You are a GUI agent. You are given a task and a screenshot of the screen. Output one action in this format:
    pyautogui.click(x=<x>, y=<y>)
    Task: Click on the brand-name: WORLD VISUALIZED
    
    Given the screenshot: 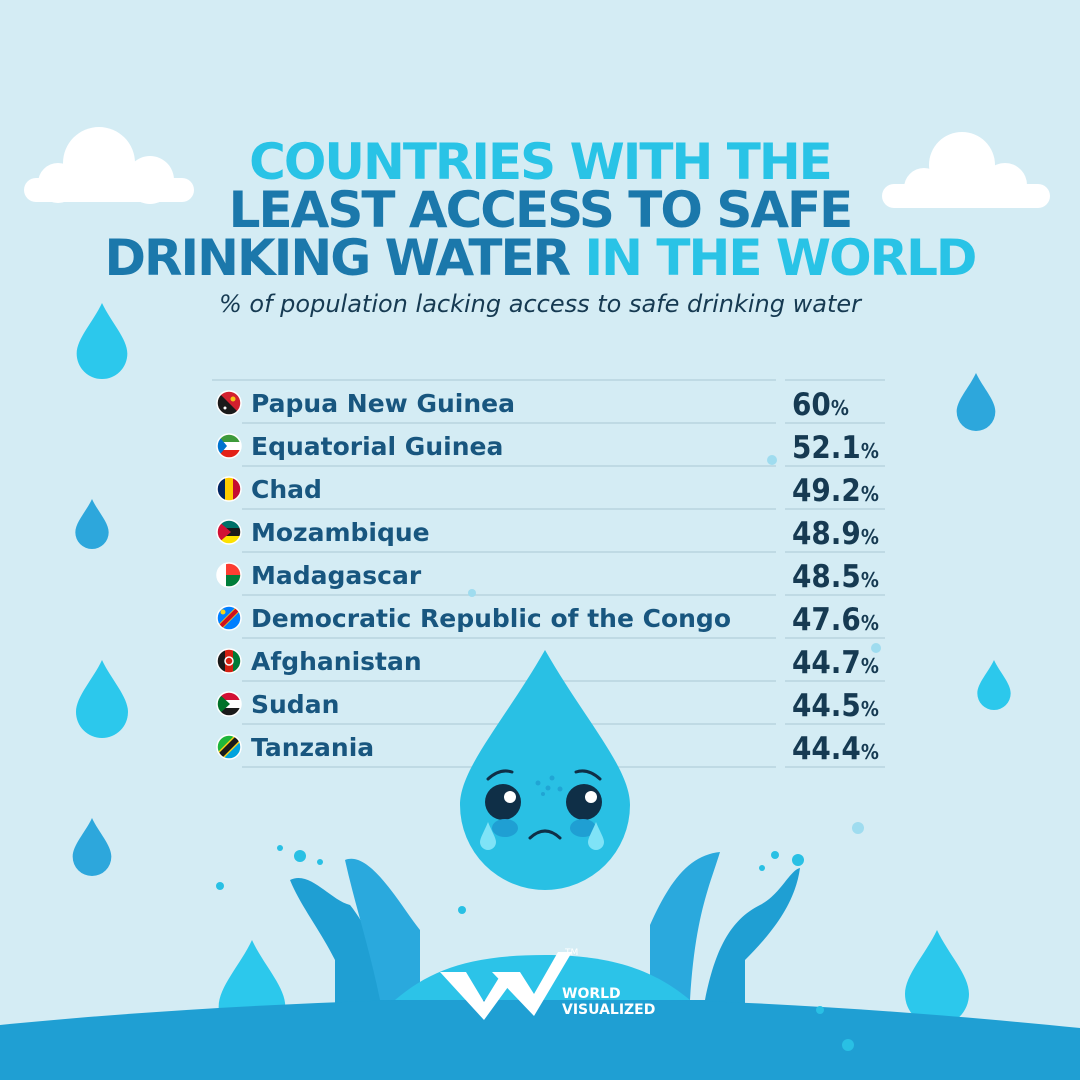 What is the action you would take?
    pyautogui.click(x=608, y=1002)
    